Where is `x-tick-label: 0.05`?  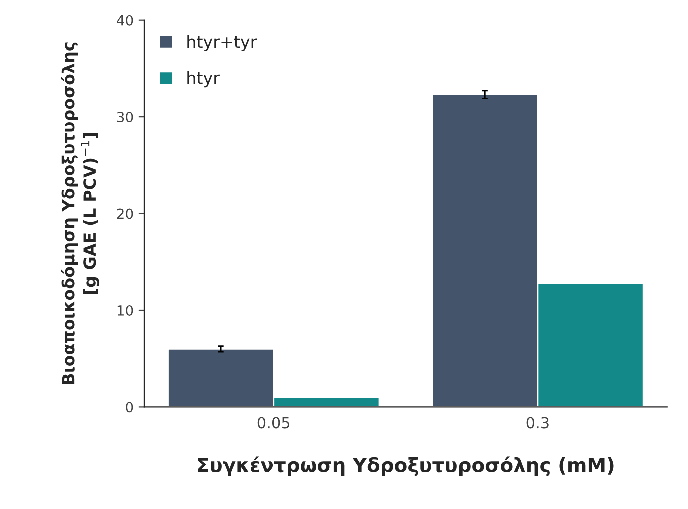
x-tick-label: 0.05 is located at coordinates (274, 423).